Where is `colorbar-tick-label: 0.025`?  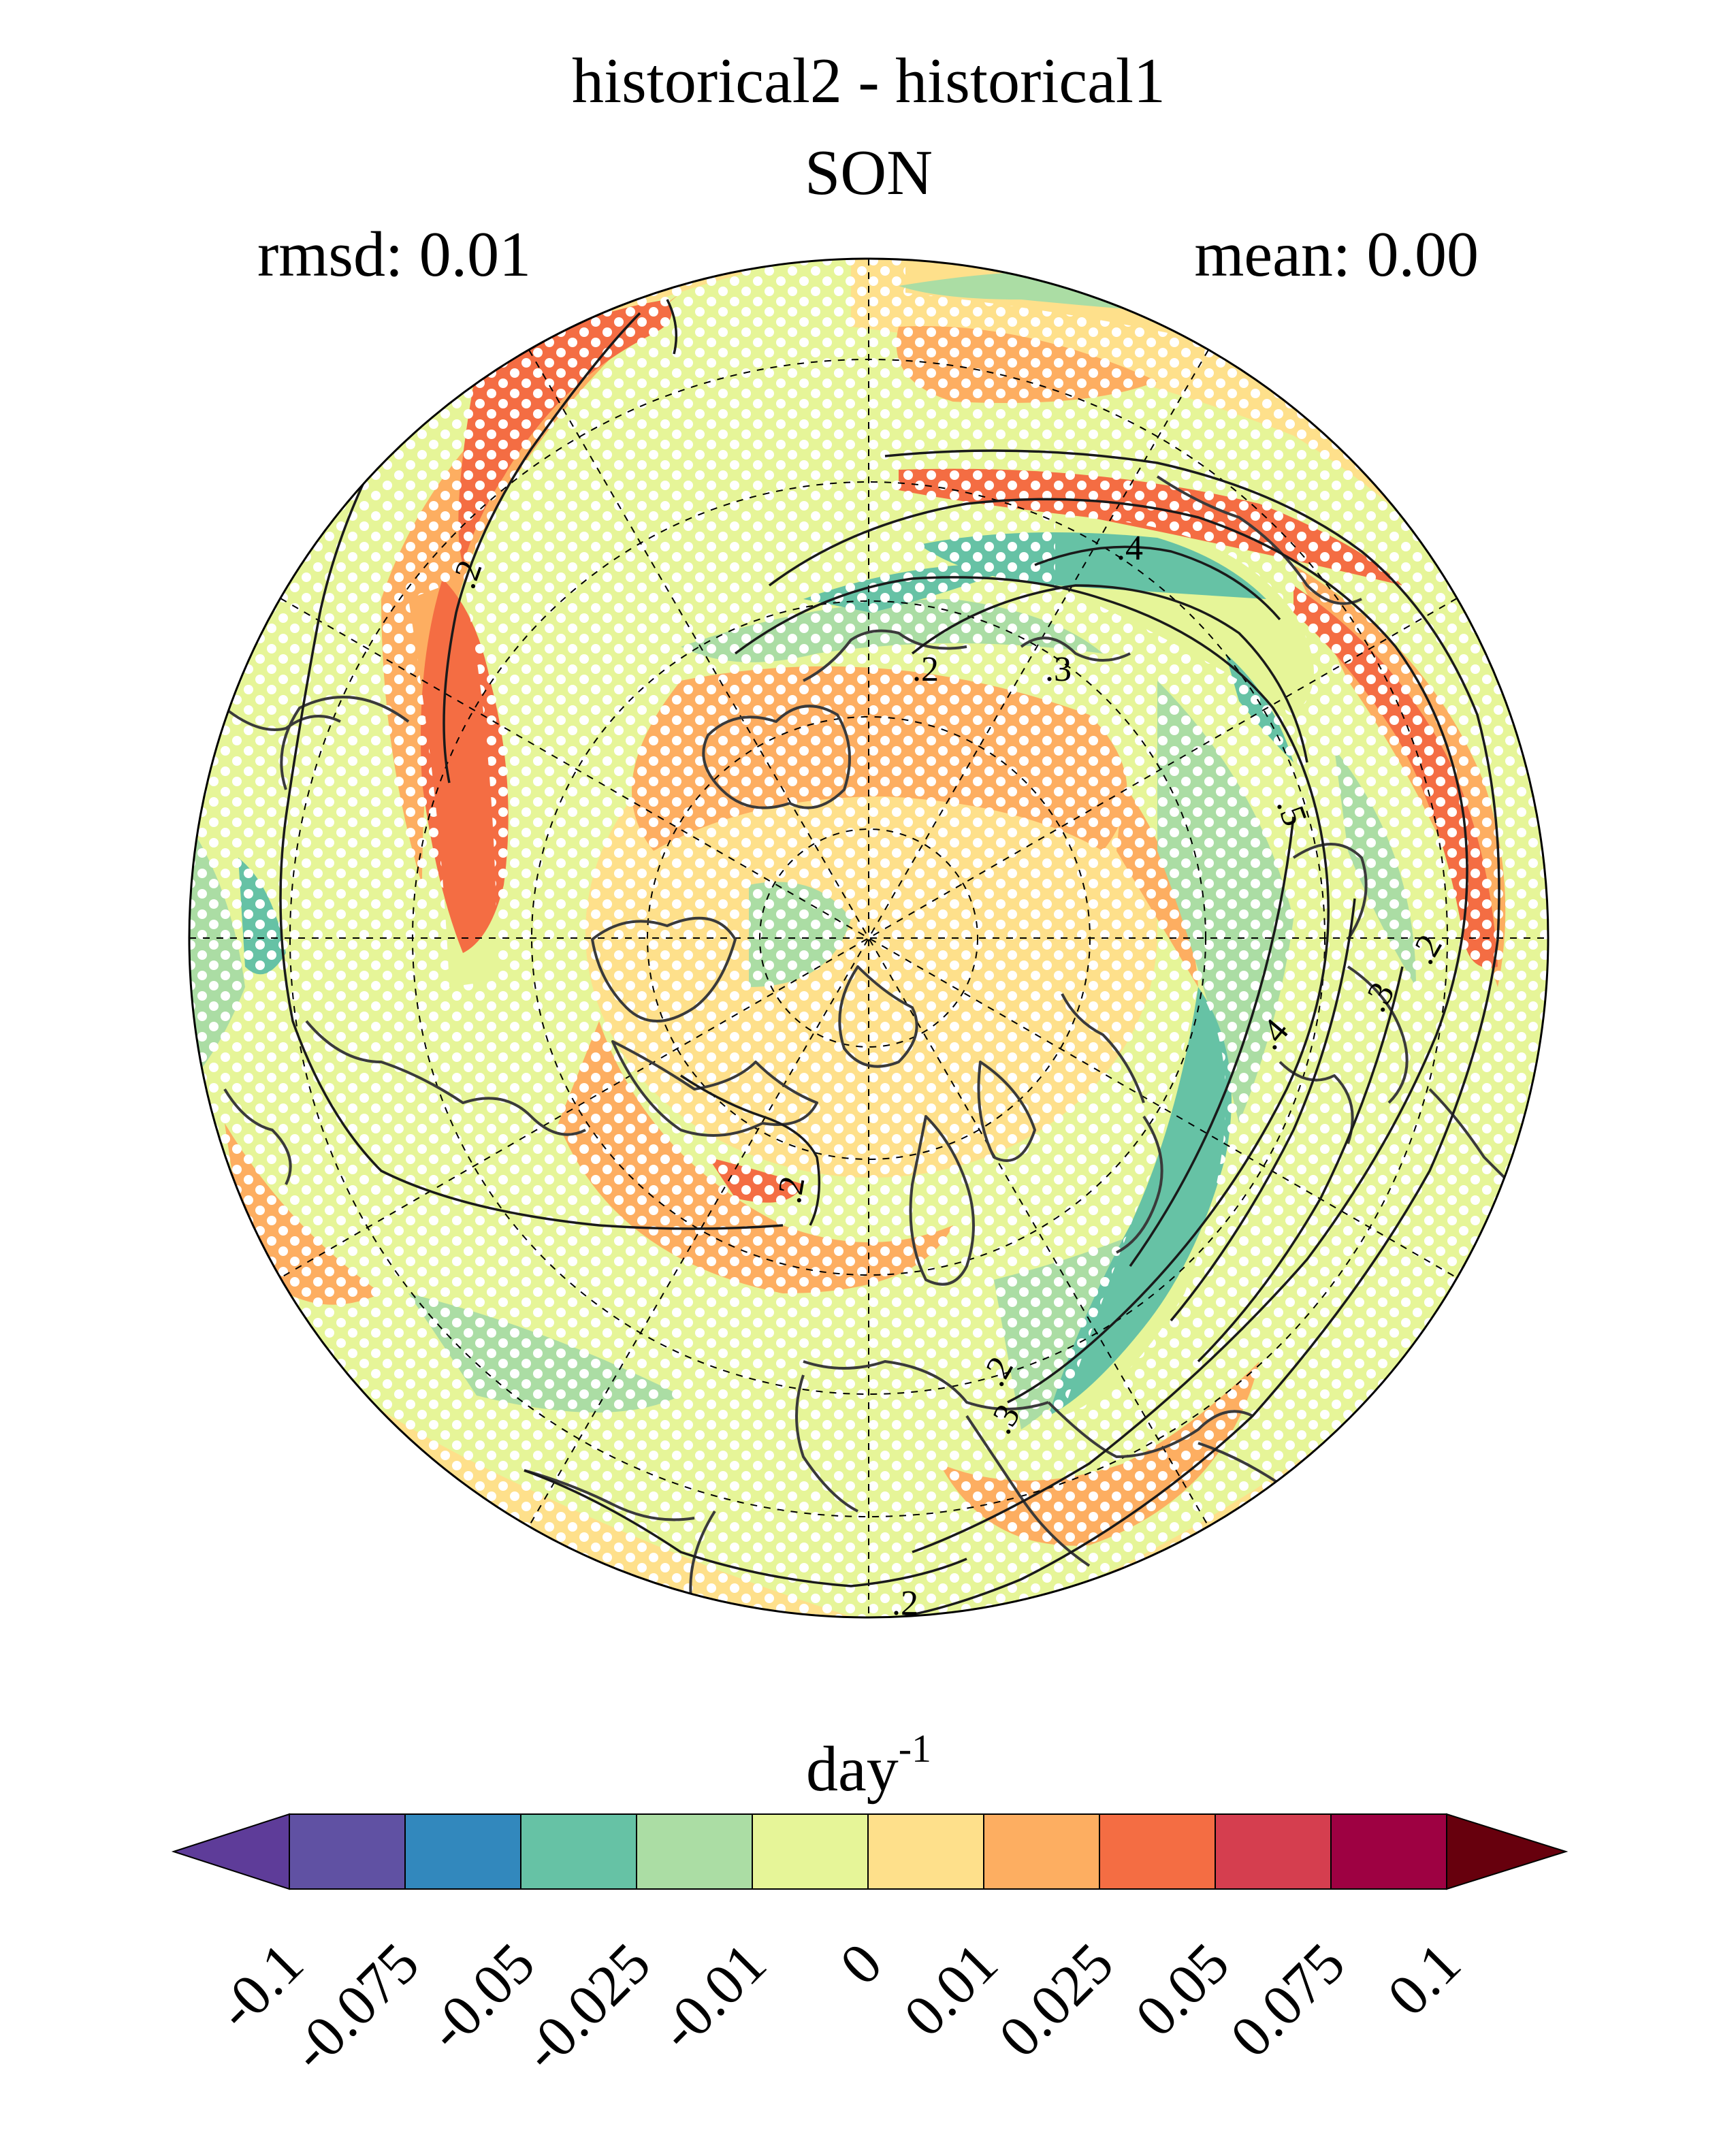 colorbar-tick-label: 0.025 is located at coordinates (1056, 2000).